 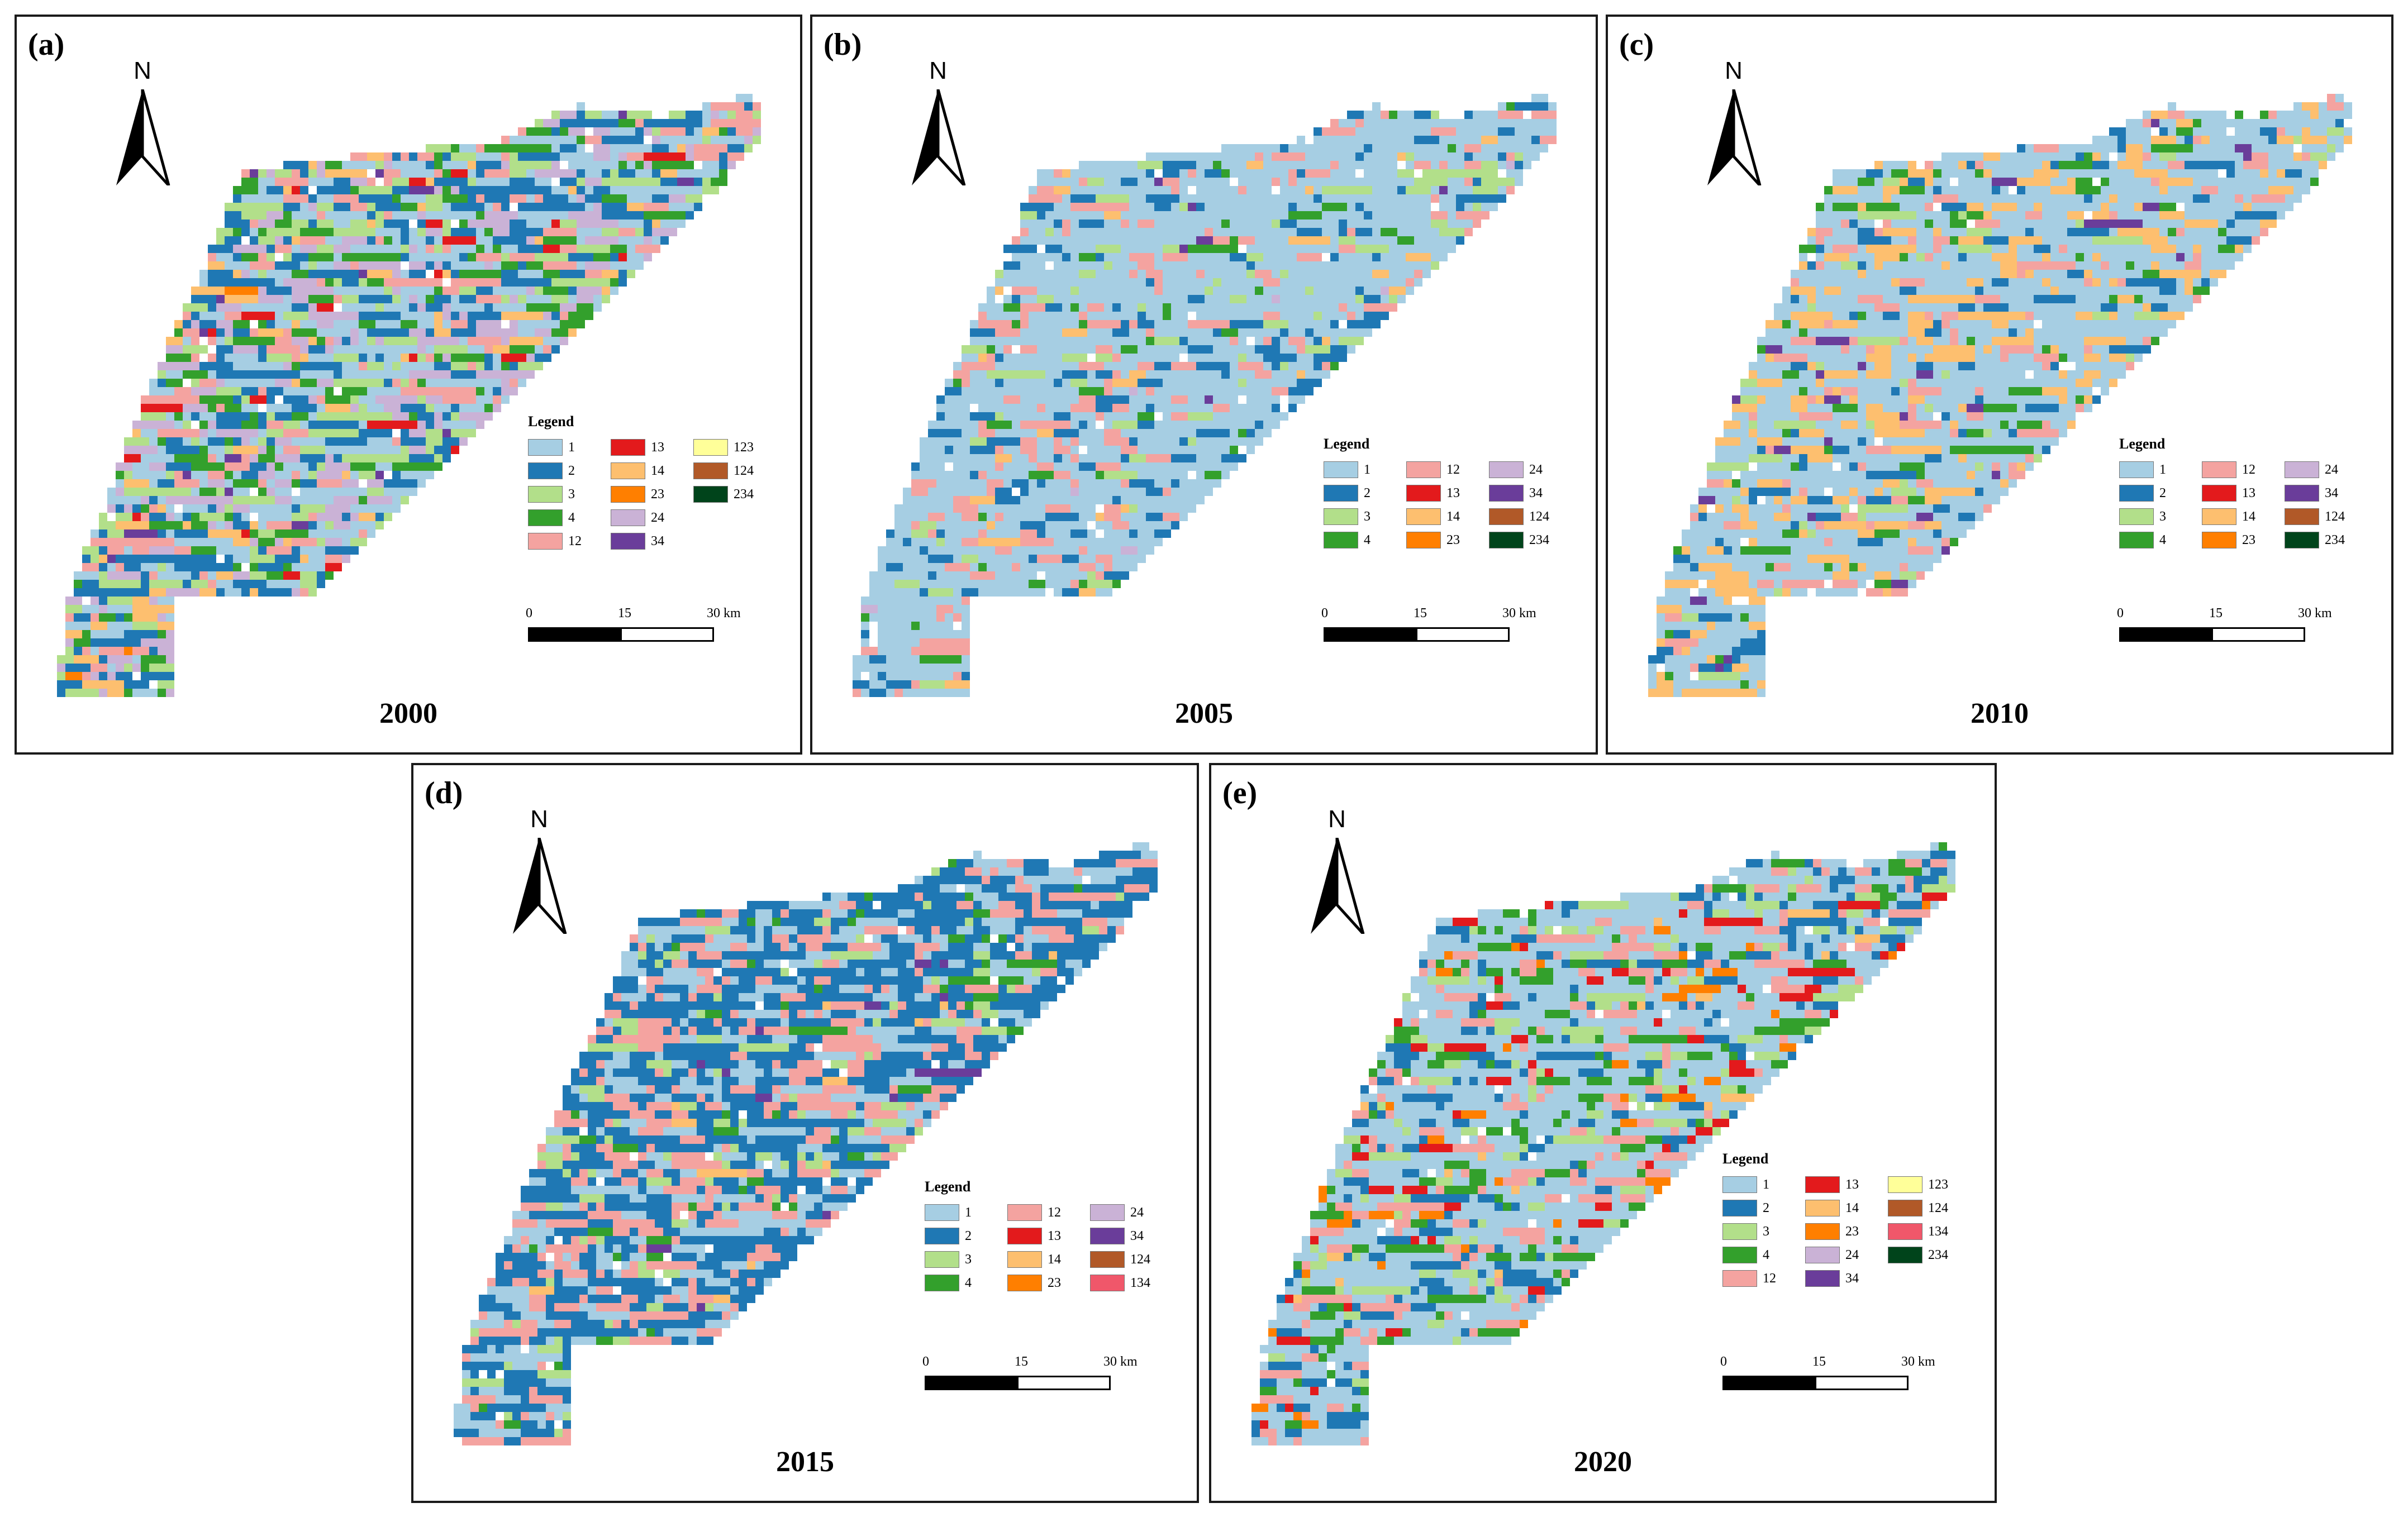 What do you see at coordinates (744, 447) in the screenshot?
I see `legend-label: 123` at bounding box center [744, 447].